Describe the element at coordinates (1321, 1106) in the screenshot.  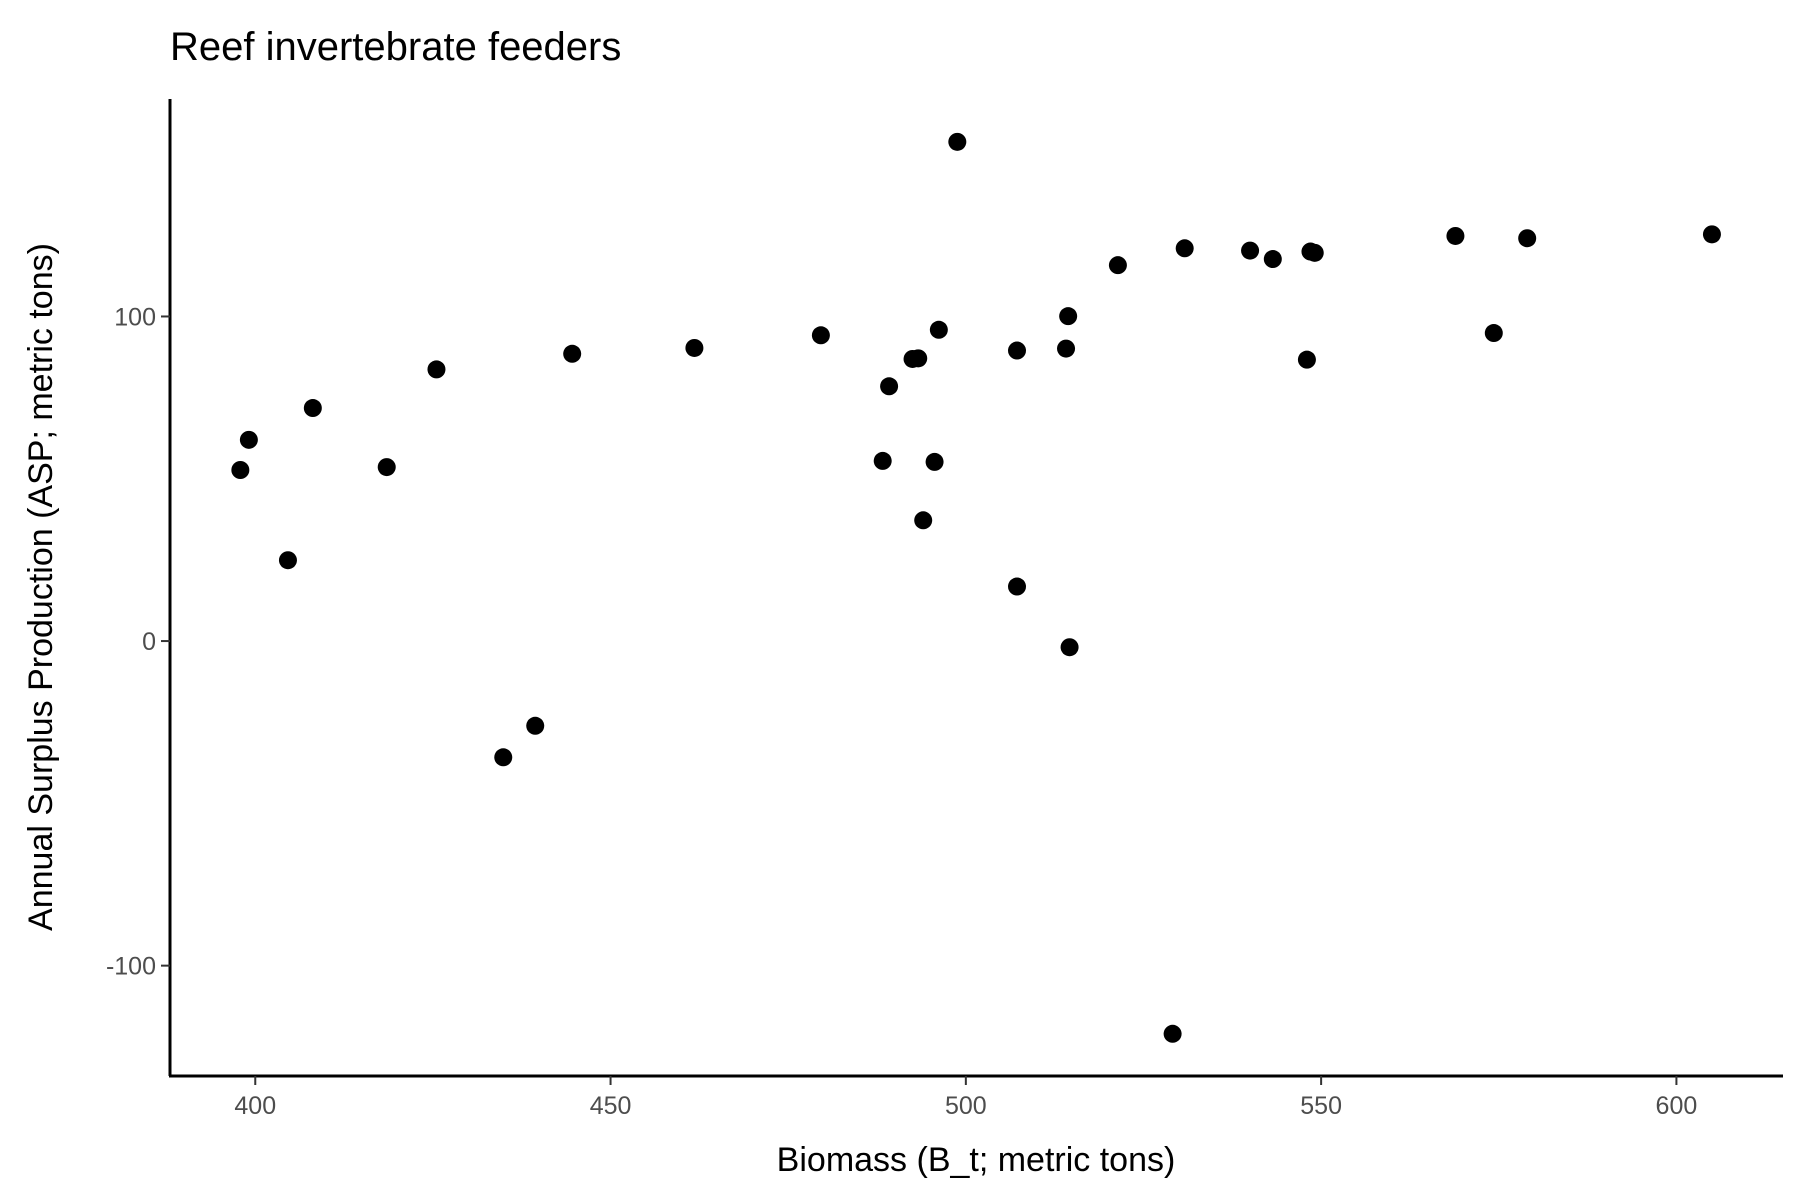
I see `x-tick-label: 550` at that location.